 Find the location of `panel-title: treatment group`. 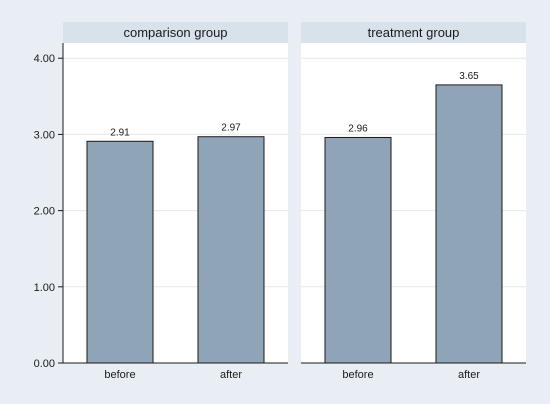

panel-title: treatment group is located at coordinates (414, 32).